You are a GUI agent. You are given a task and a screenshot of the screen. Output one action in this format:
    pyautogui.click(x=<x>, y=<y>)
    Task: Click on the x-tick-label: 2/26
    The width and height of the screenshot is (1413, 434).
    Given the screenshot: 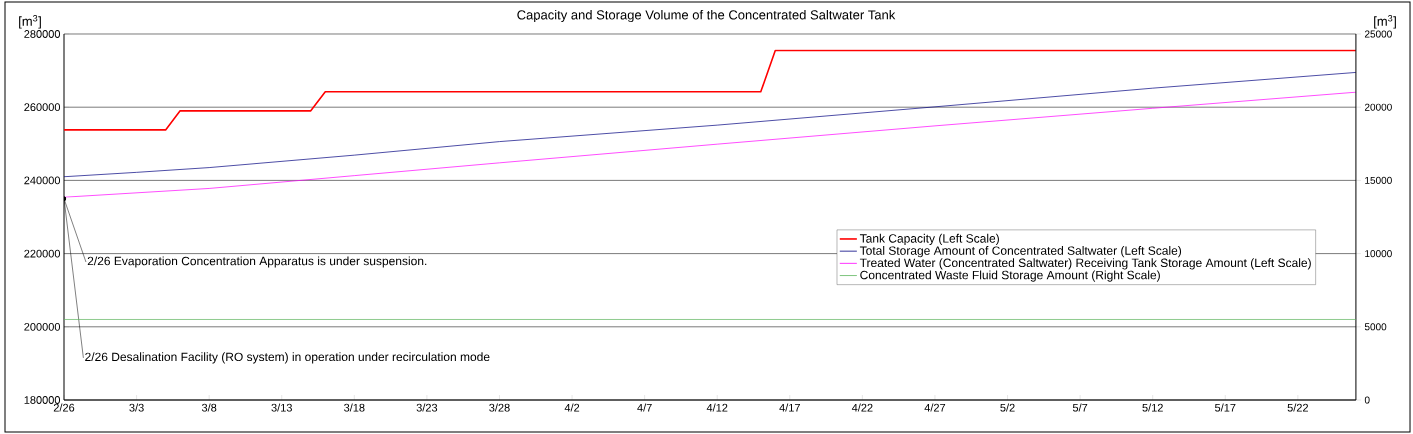 What is the action you would take?
    pyautogui.click(x=64, y=407)
    